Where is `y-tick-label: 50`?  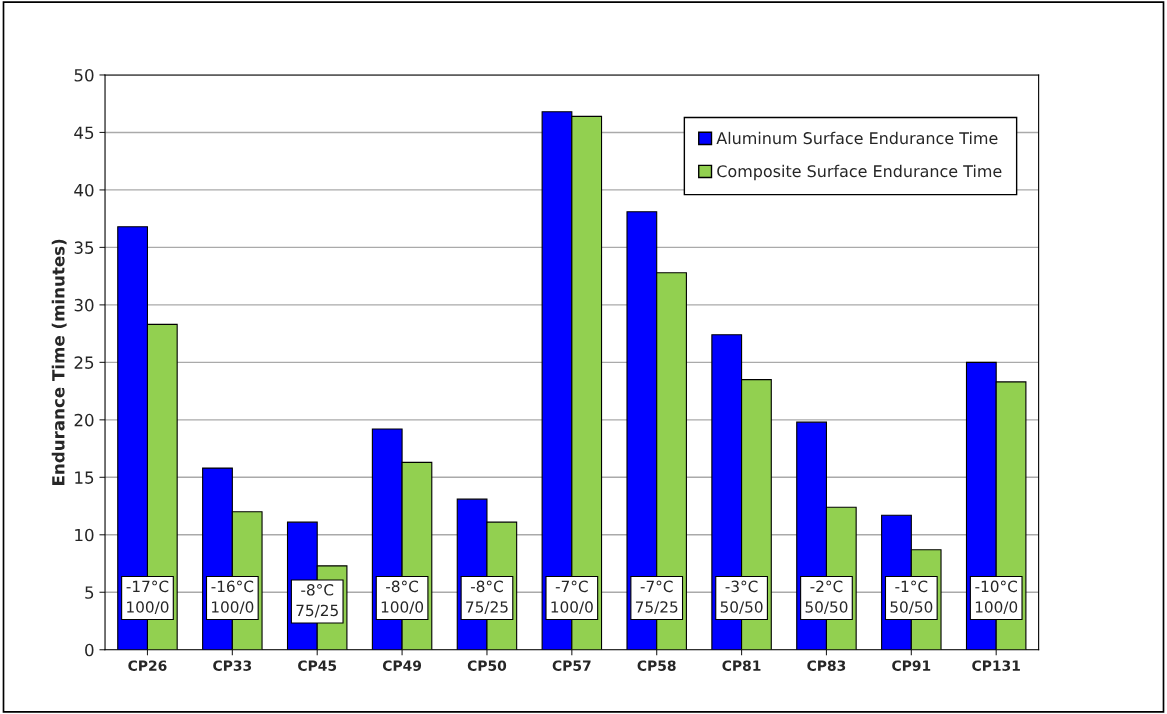
y-tick-label: 50 is located at coordinates (84, 75).